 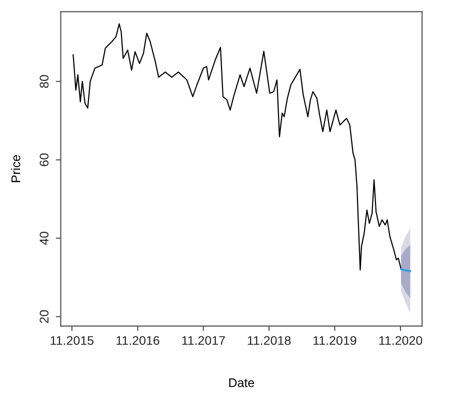 I want to click on x-tick-label: 11.2018, so click(x=269, y=340).